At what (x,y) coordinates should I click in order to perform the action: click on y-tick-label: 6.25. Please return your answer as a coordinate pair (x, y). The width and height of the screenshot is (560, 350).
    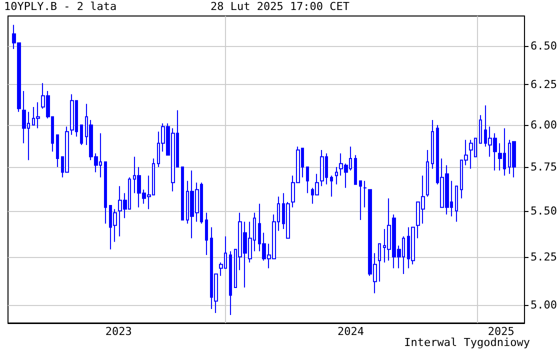
    Looking at the image, I should click on (544, 85).